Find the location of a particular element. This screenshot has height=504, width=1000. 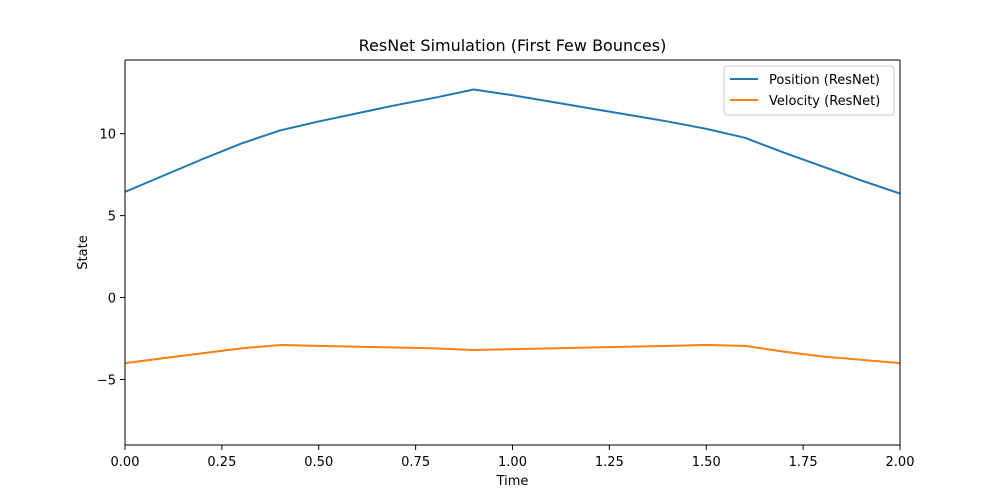

x-tick-label: 2.00 is located at coordinates (900, 462).